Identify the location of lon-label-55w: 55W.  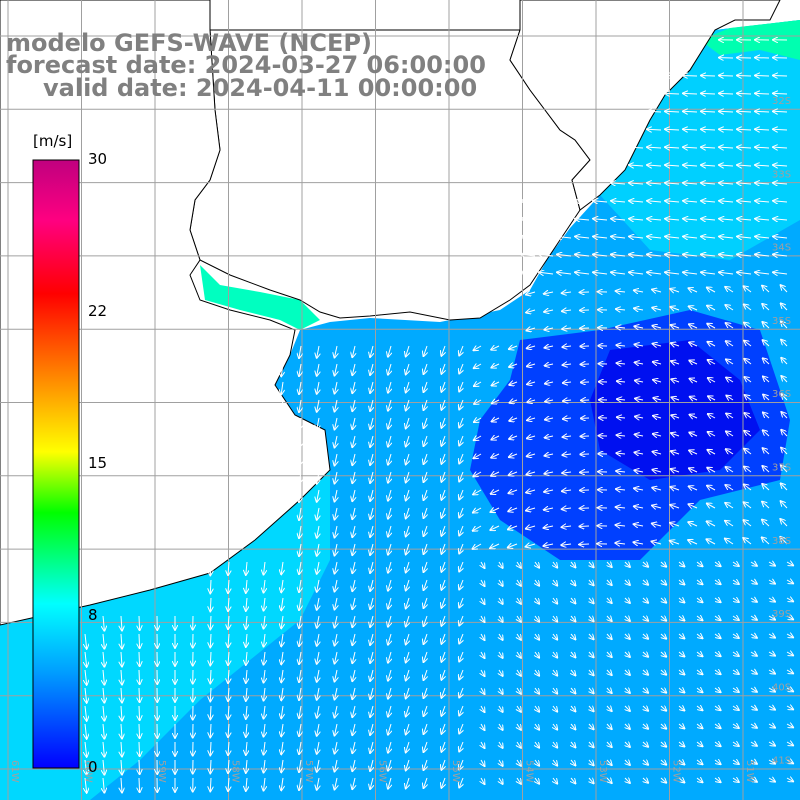
(455, 771).